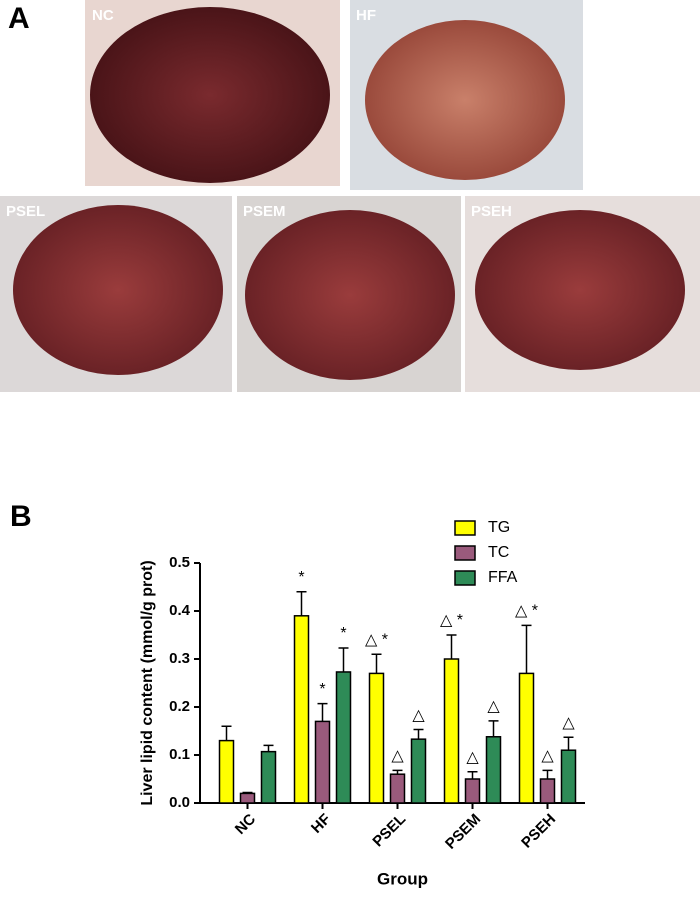  I want to click on panel-label: A, so click(19, 18).